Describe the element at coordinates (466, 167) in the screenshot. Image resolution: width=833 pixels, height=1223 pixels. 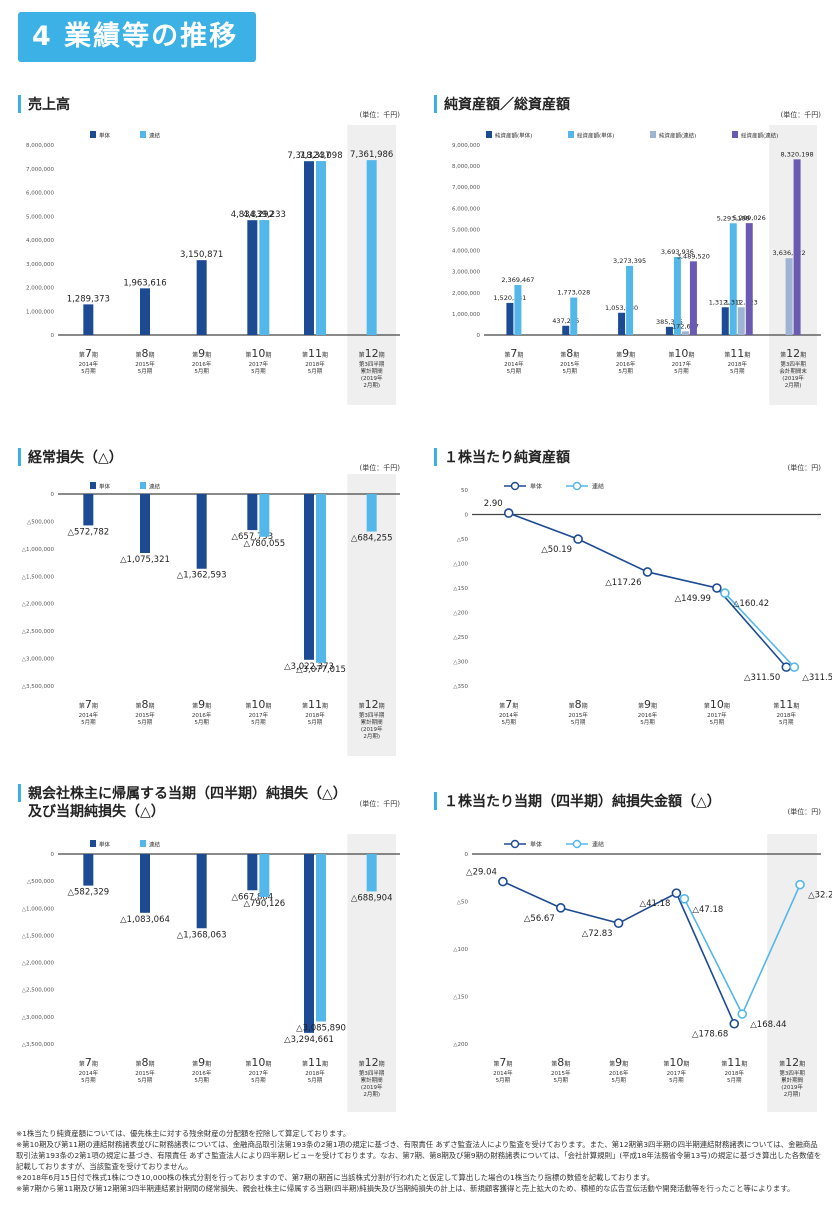
I see `y-tick-label: 8,000,000` at that location.